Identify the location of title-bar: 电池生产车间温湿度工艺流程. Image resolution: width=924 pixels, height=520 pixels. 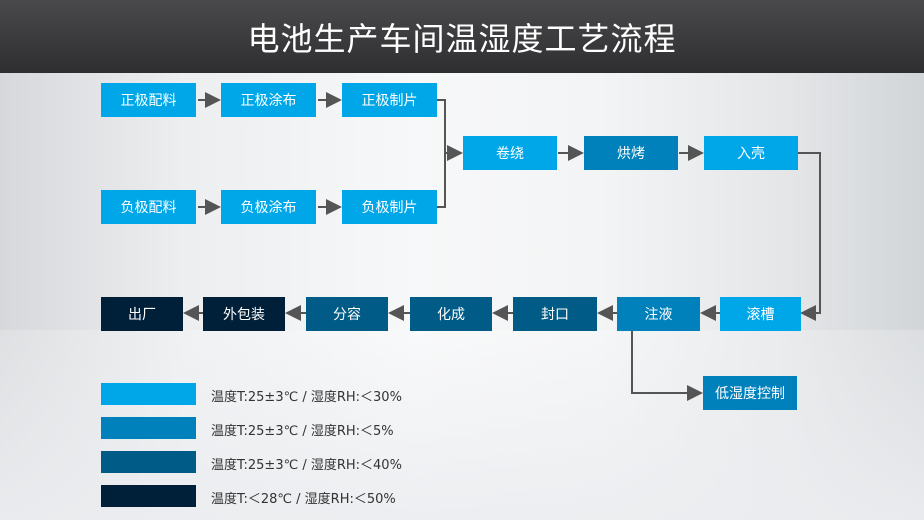
(462, 36).